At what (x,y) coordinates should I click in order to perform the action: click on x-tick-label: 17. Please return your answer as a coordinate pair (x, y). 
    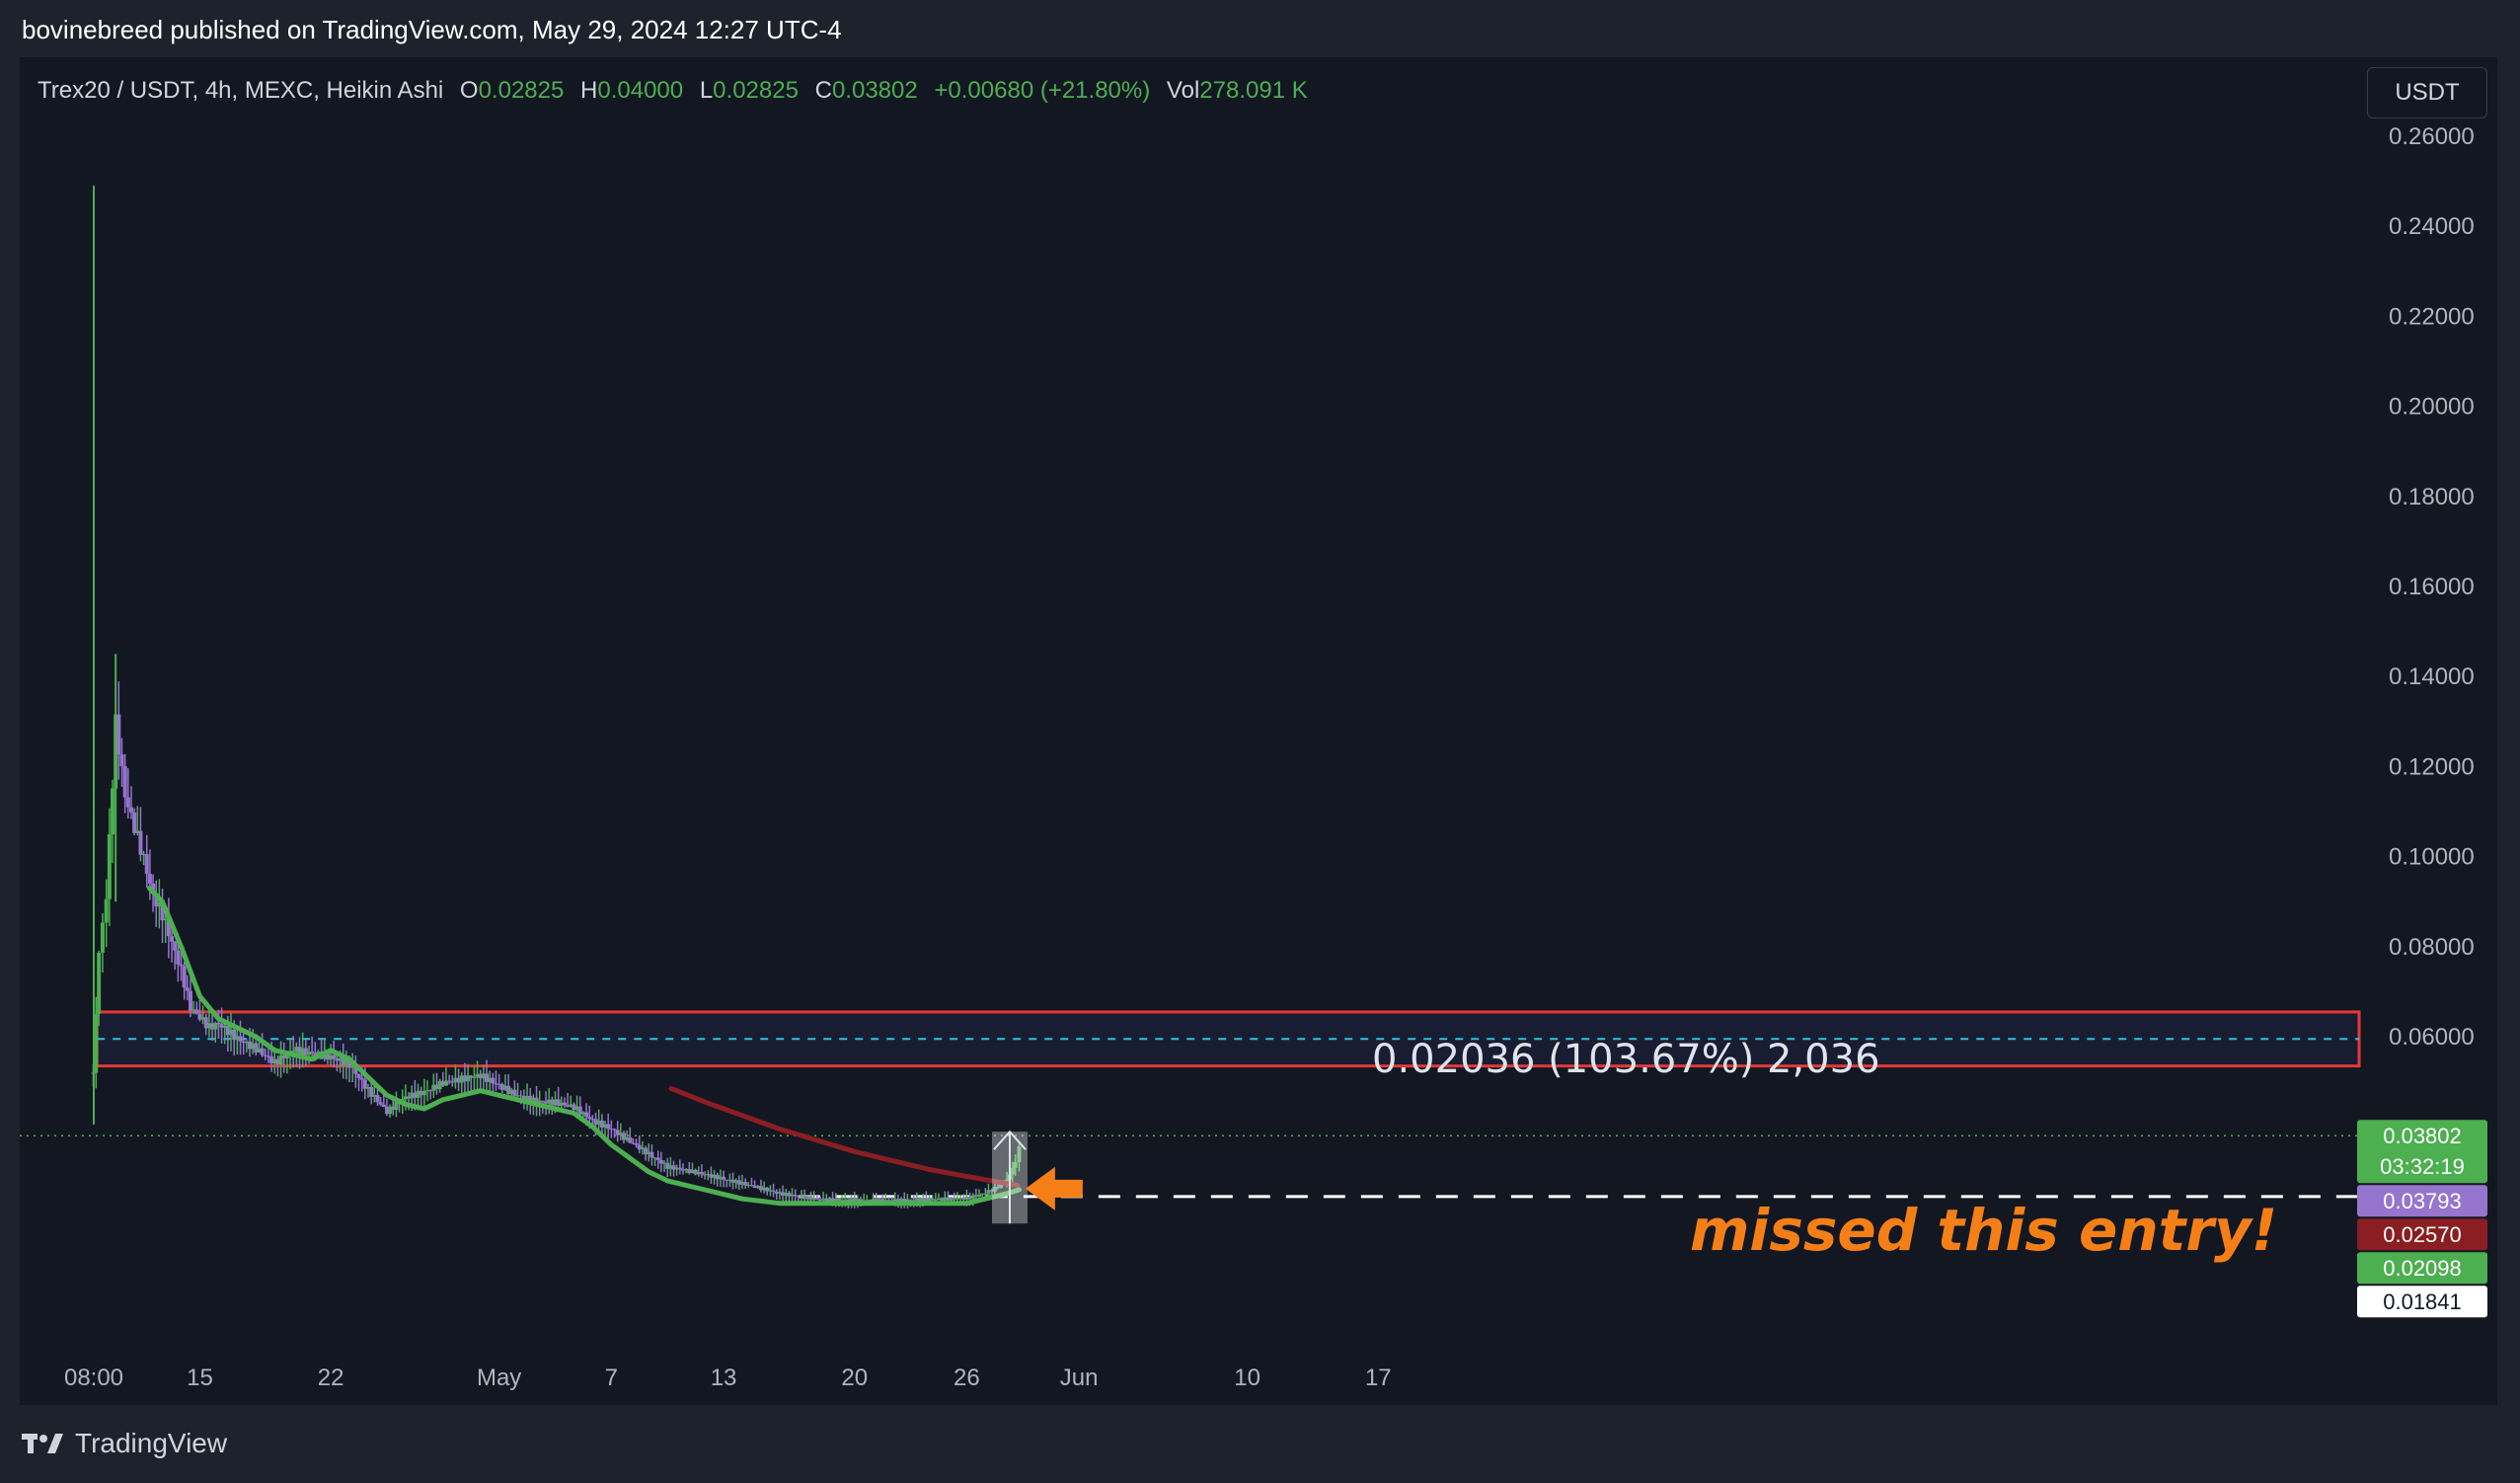
    Looking at the image, I should click on (1378, 1378).